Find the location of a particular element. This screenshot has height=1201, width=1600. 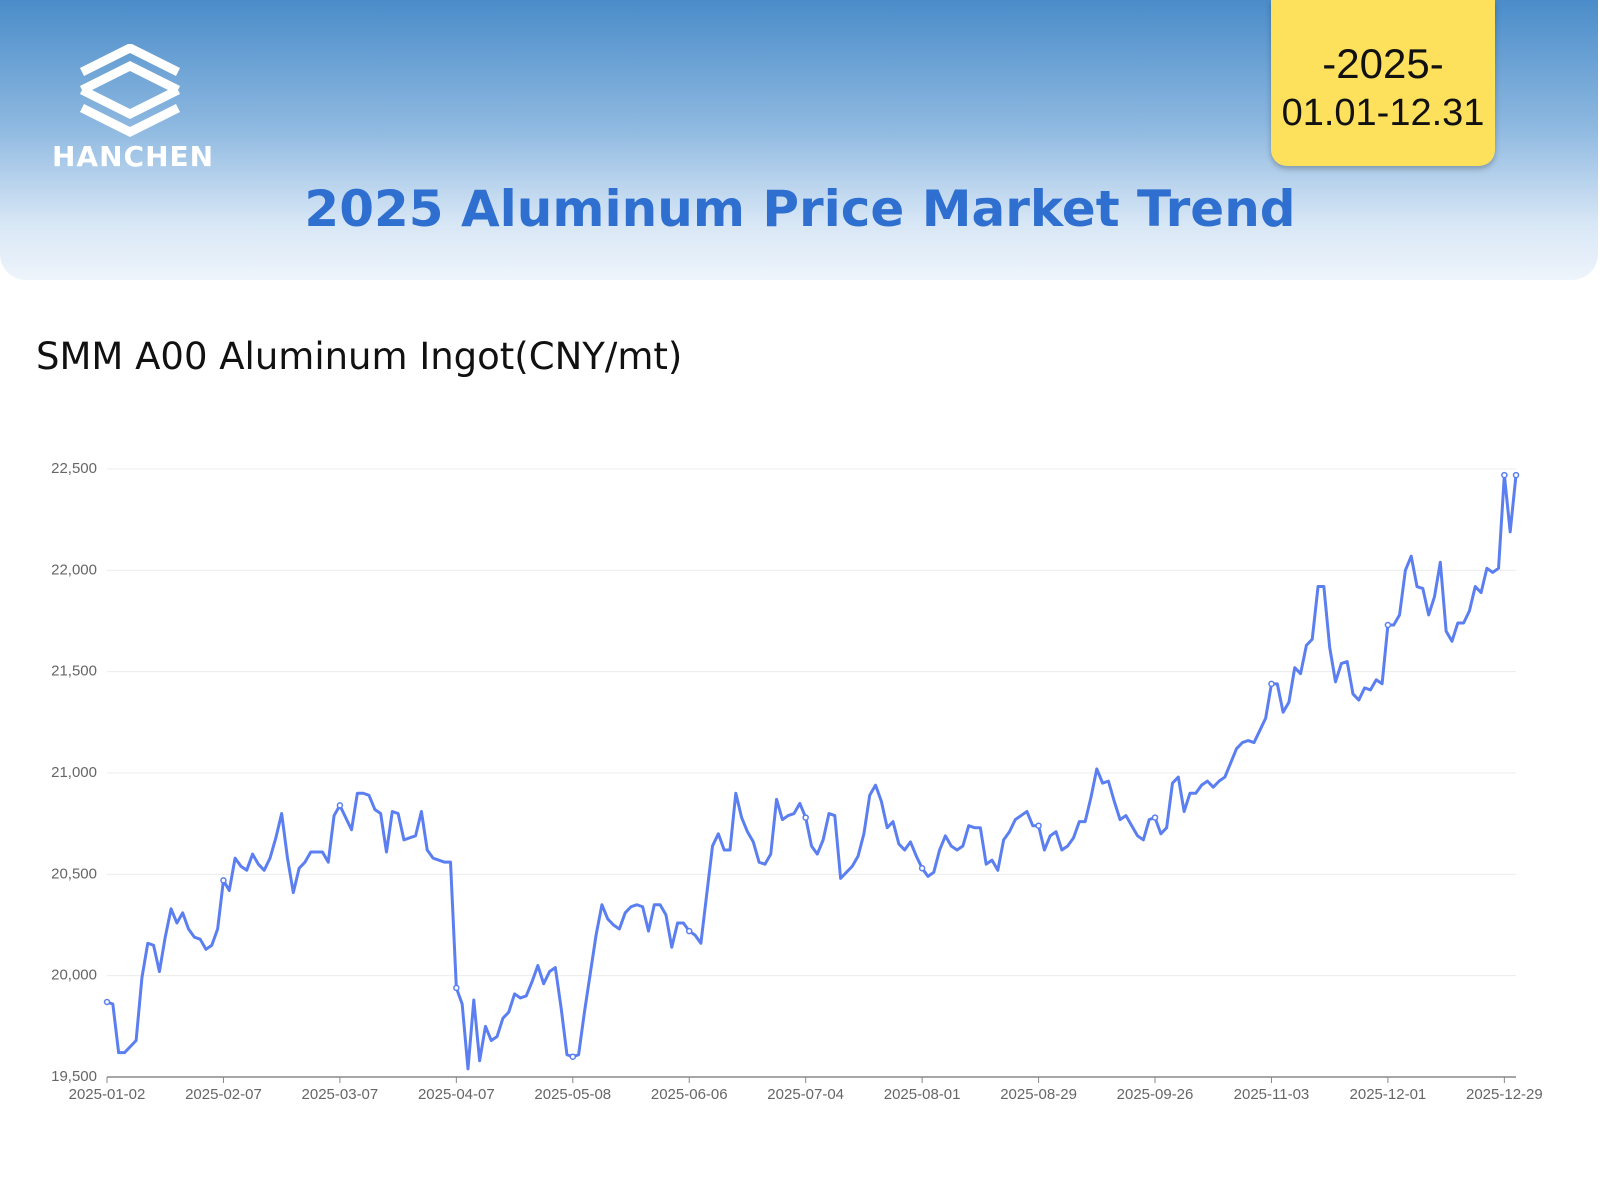

chart-title: SMM A00 Aluminum Ingot(CNY/mt) is located at coordinates (359, 356).